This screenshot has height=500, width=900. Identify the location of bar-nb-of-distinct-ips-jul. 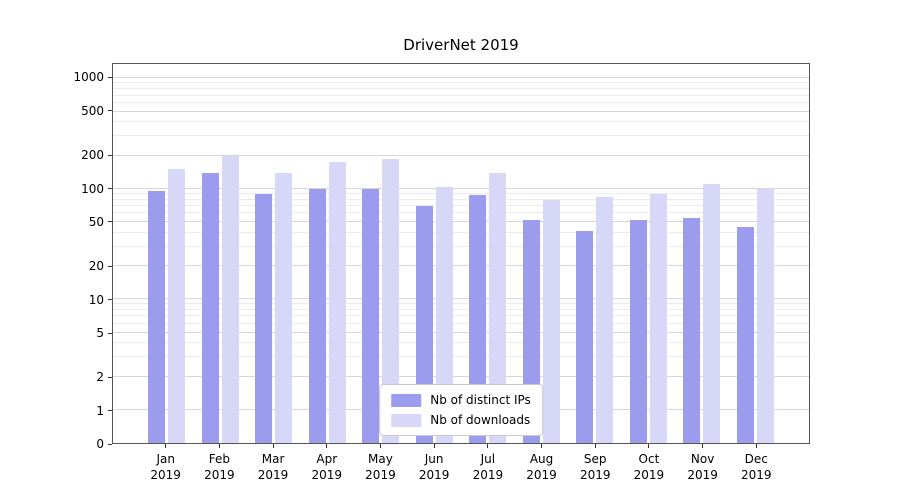
(478, 319).